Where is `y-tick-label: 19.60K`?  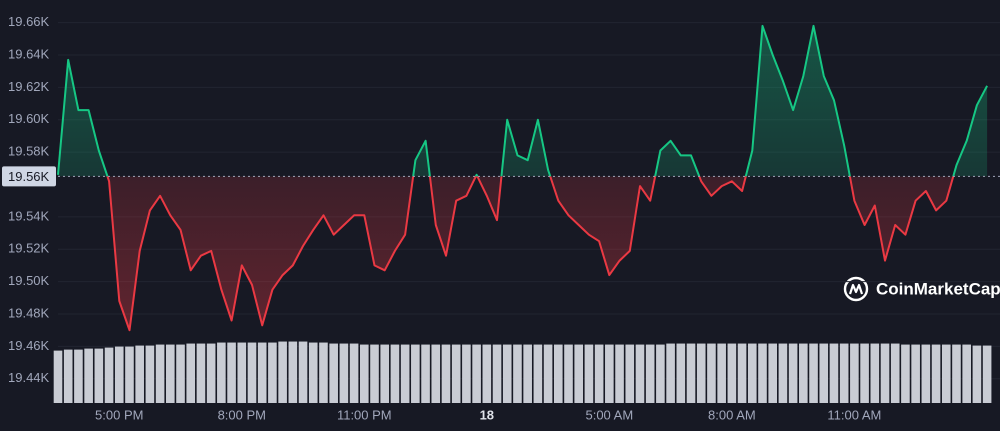
y-tick-label: 19.60K is located at coordinates (29, 118).